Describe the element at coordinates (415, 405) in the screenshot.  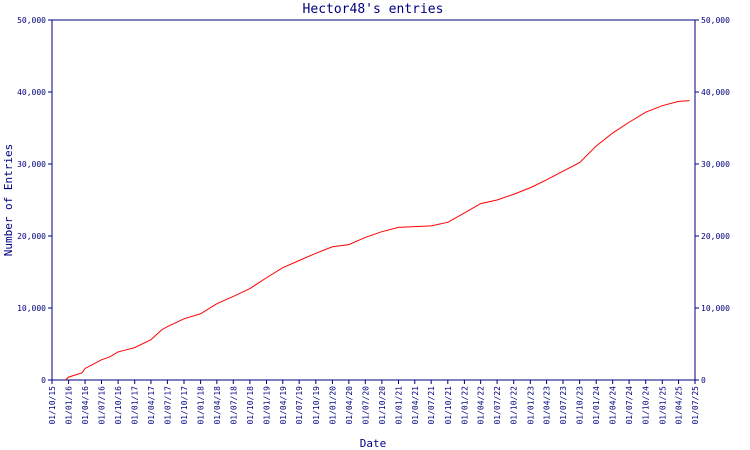
I see `x-tick-label: 01/04/21` at that location.